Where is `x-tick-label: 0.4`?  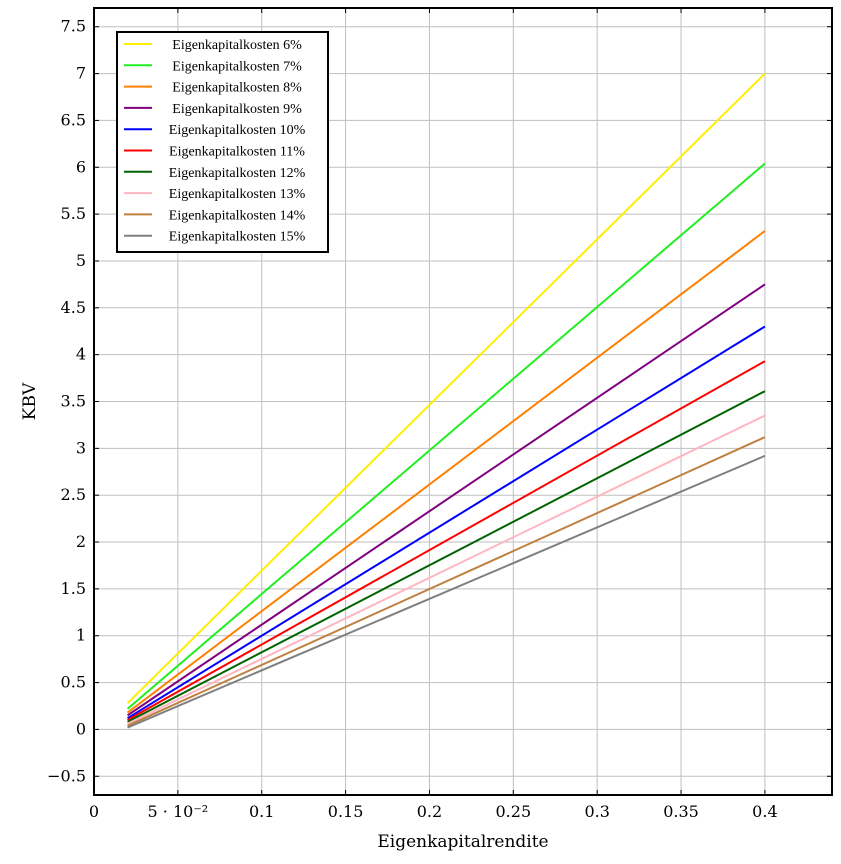
x-tick-label: 0.4 is located at coordinates (764, 811).